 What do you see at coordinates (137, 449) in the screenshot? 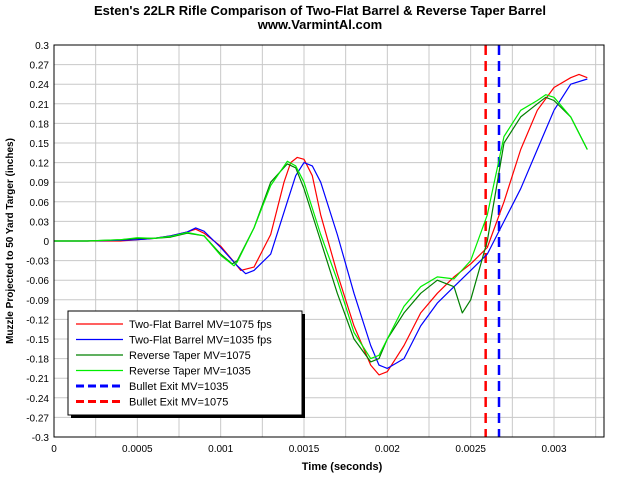
I see `x-tick-label: 0.0005` at bounding box center [137, 449].